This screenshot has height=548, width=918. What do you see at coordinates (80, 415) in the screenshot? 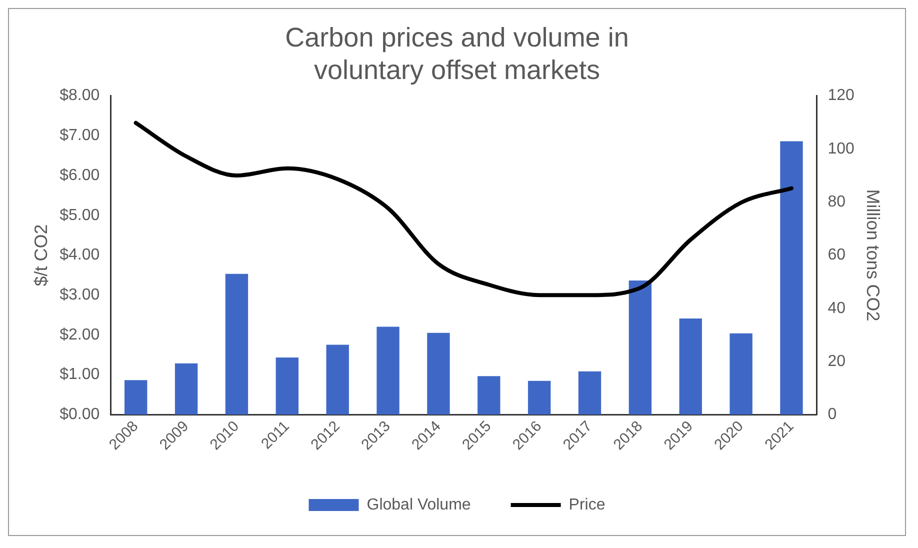
I see `y-tick-label: $0.00` at bounding box center [80, 415].